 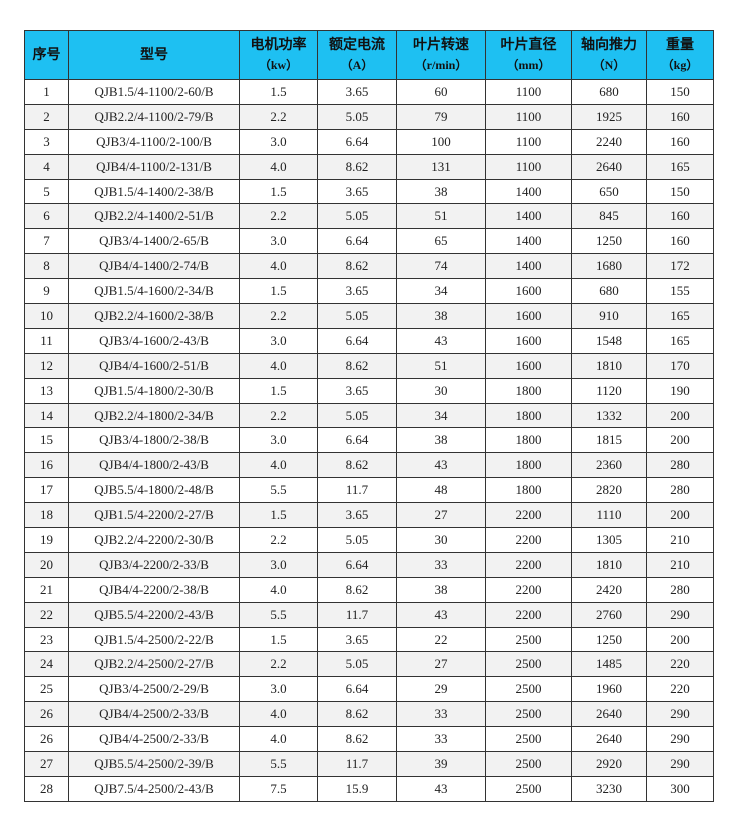 What do you see at coordinates (154, 614) in the screenshot?
I see `cell-model: QJB5.5/4-2200/2-43/B` at bounding box center [154, 614].